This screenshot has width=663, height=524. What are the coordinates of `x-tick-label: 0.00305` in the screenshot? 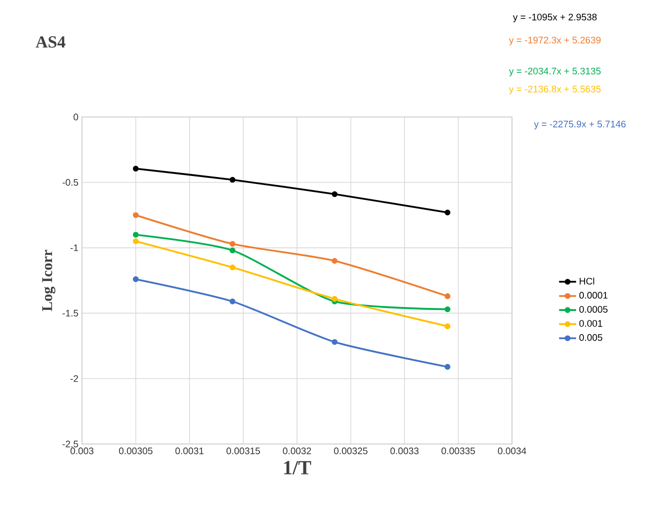 It's located at (135, 451).